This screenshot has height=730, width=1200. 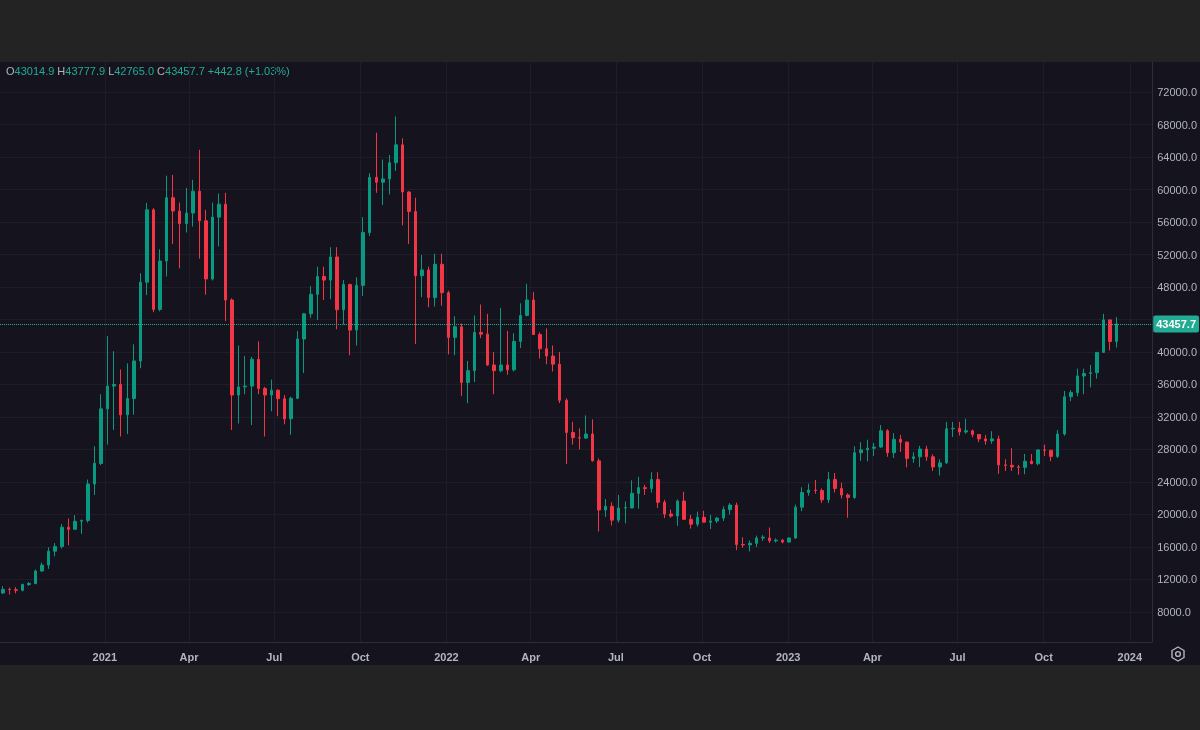 I want to click on x-tick-label: 2023, so click(x=788, y=656).